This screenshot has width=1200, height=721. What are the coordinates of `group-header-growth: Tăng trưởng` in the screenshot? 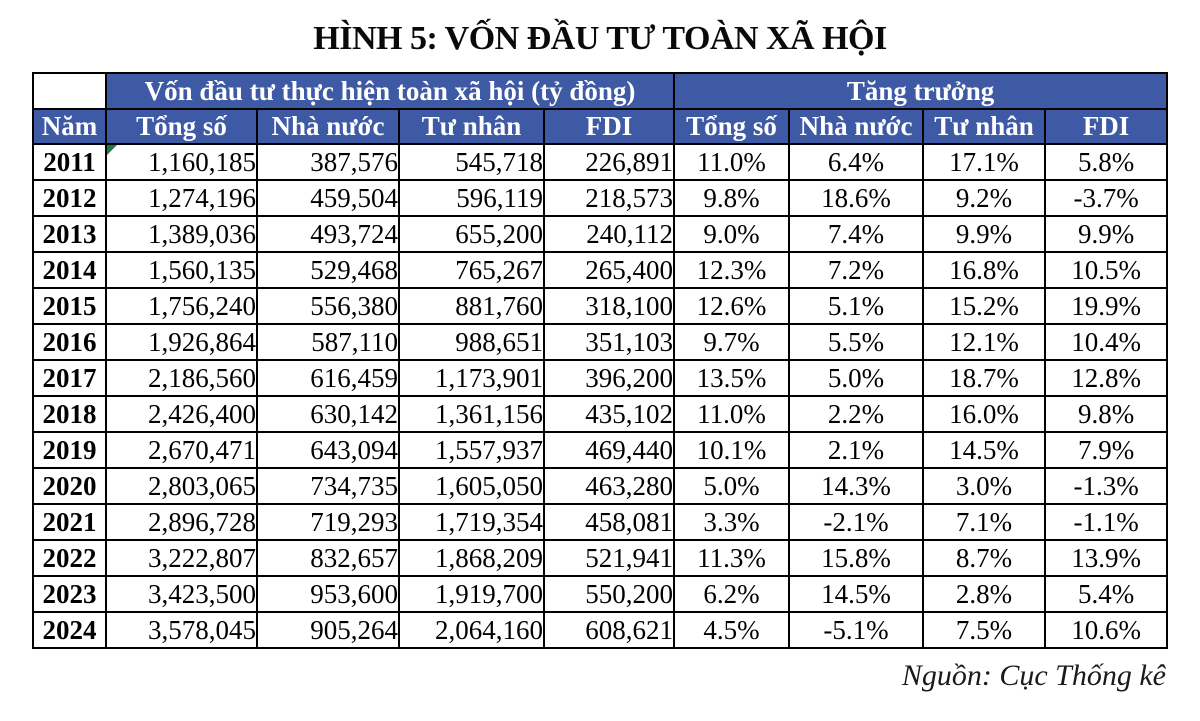 It's located at (921, 91).